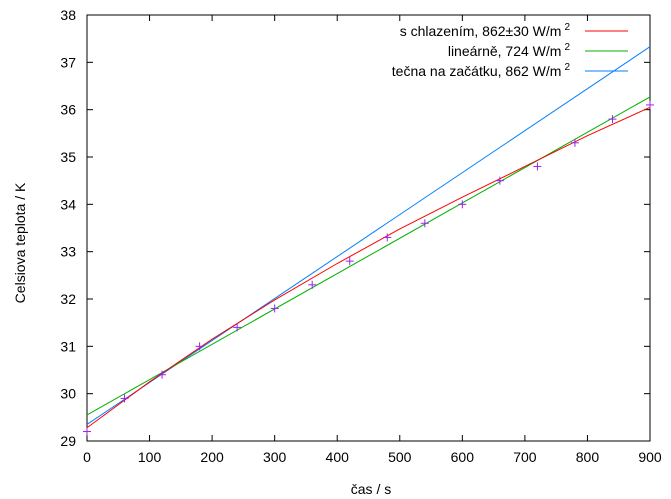  I want to click on x-tick-label: 800, so click(588, 457).